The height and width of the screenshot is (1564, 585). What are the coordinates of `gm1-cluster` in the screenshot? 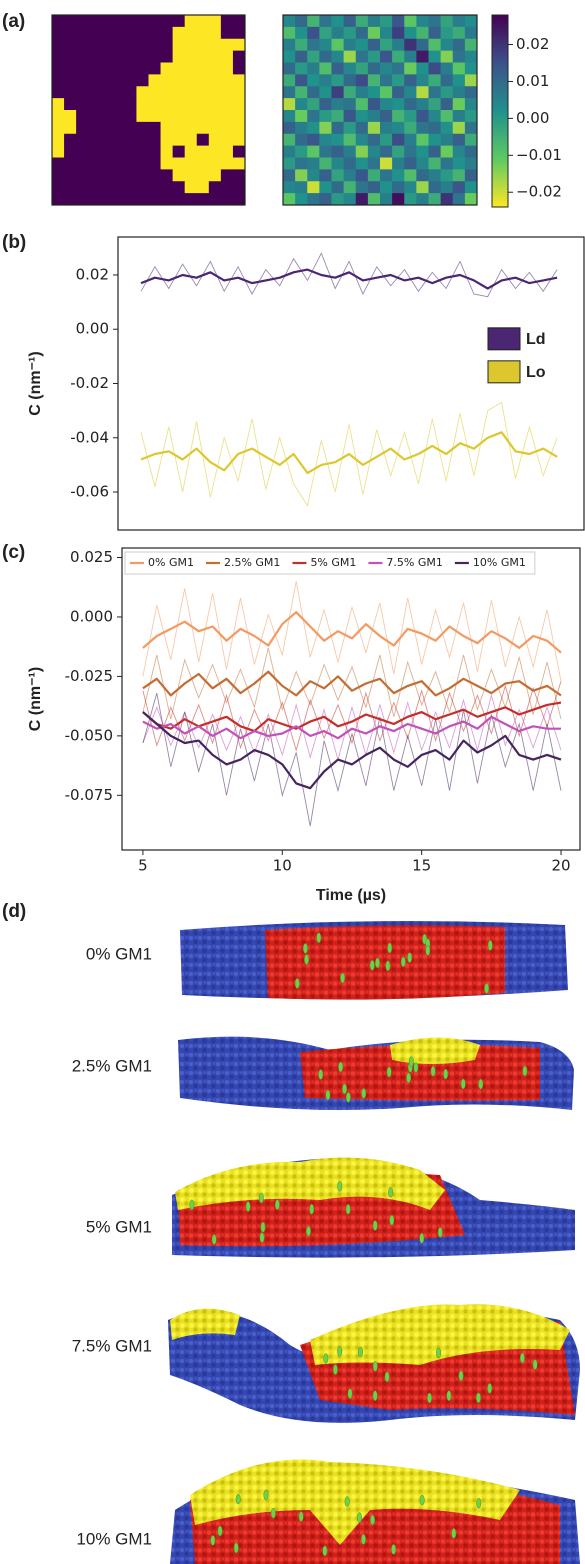 It's located at (355, 1502).